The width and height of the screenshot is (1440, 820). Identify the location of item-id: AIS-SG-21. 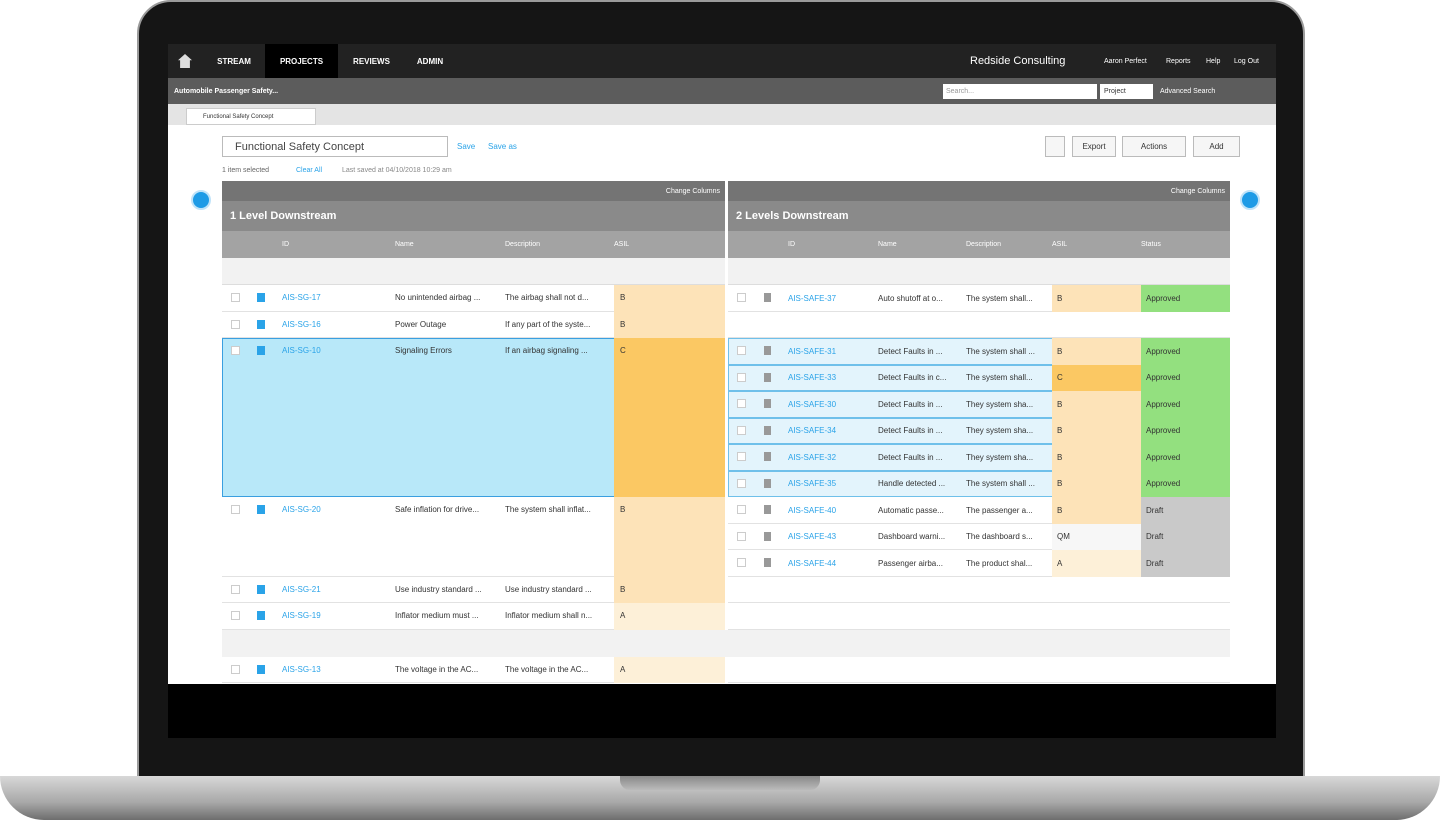
(301, 589).